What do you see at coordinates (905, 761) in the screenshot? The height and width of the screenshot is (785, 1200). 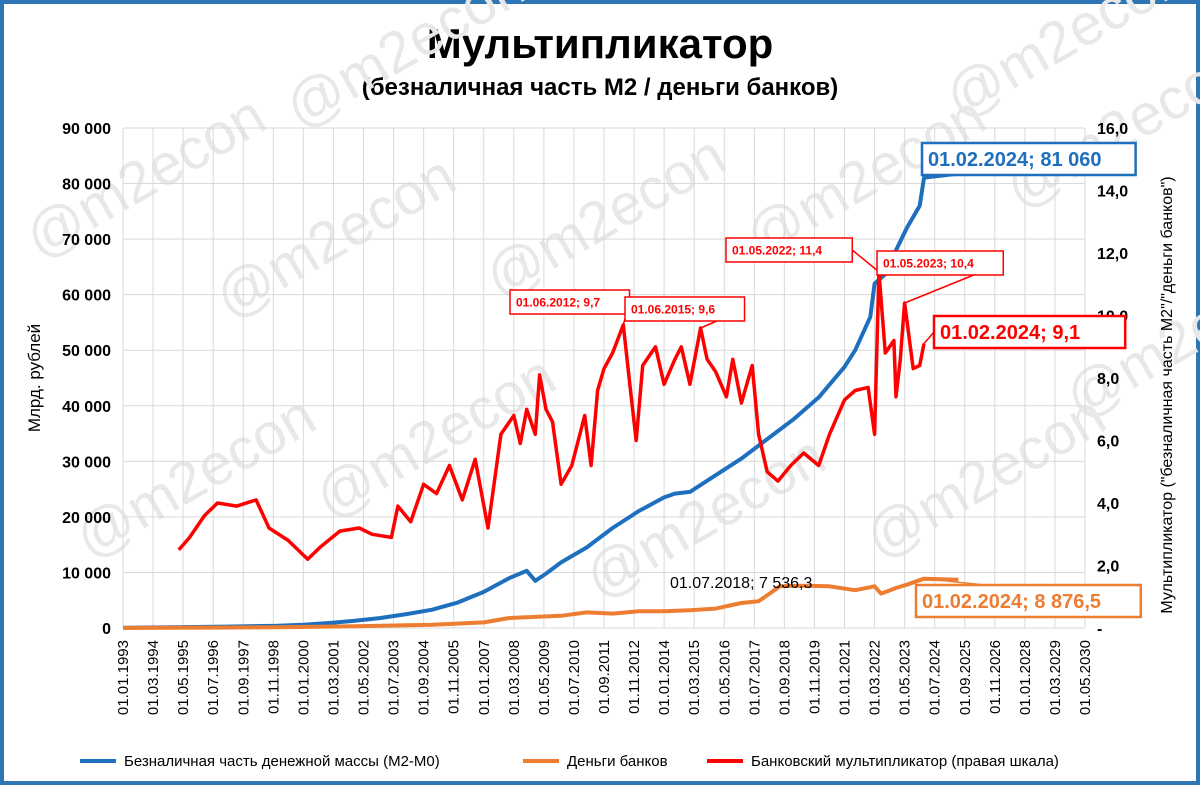 I see `legend-label: Банковский мультипликатор (правая шкала)` at bounding box center [905, 761].